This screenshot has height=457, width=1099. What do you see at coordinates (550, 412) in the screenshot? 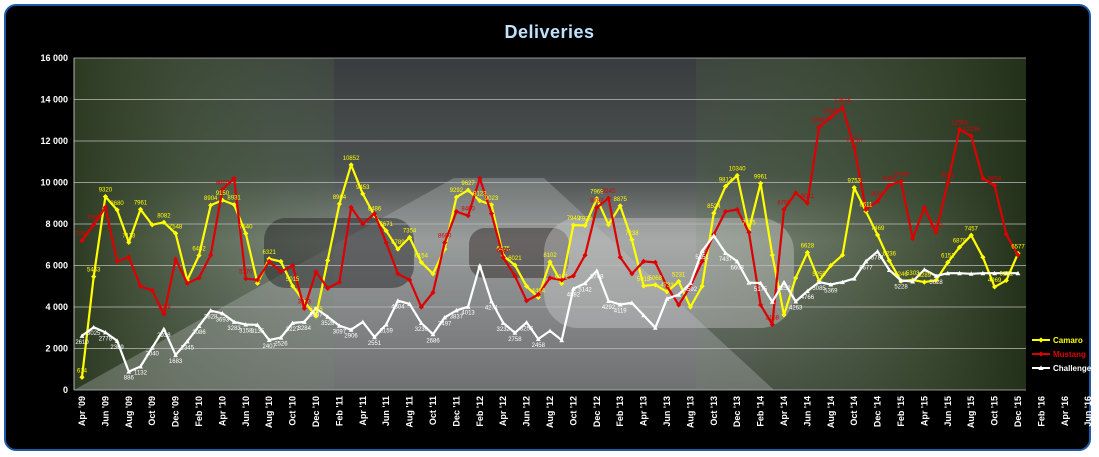
I see `x-tick-label: Aug '12` at bounding box center [550, 412].